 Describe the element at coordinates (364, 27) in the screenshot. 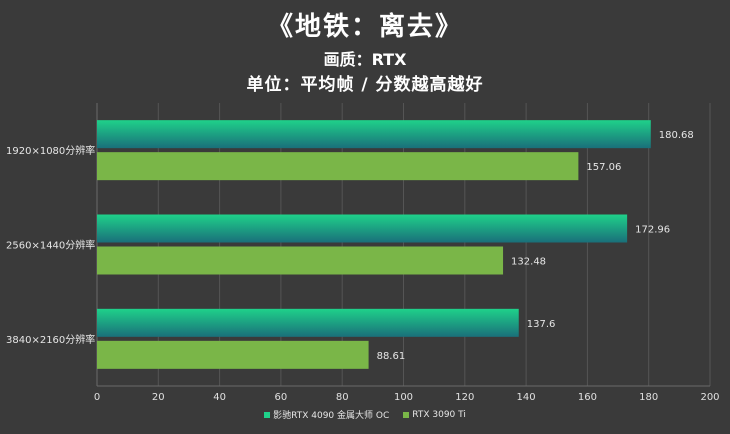

I see `chart-title: 《地铁：离去》` at that location.